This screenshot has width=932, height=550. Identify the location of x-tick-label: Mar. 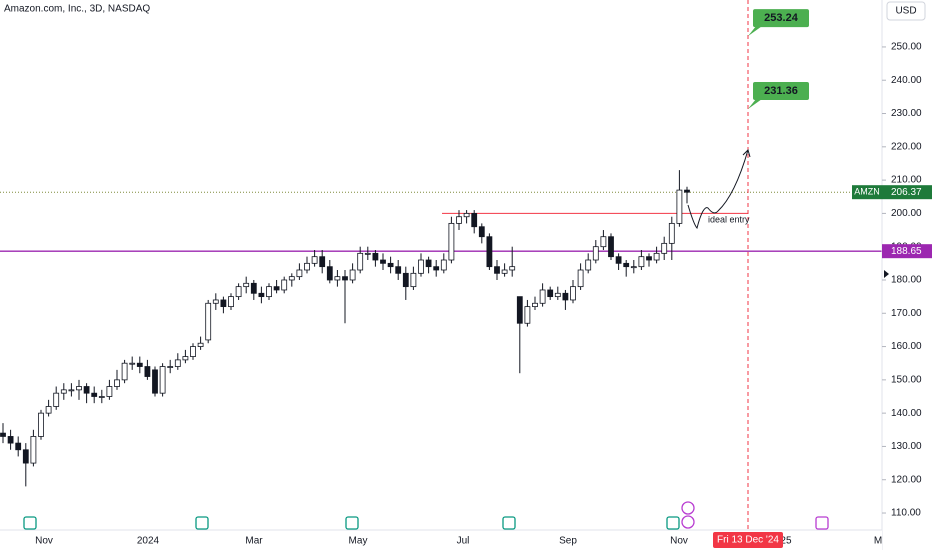
(254, 541).